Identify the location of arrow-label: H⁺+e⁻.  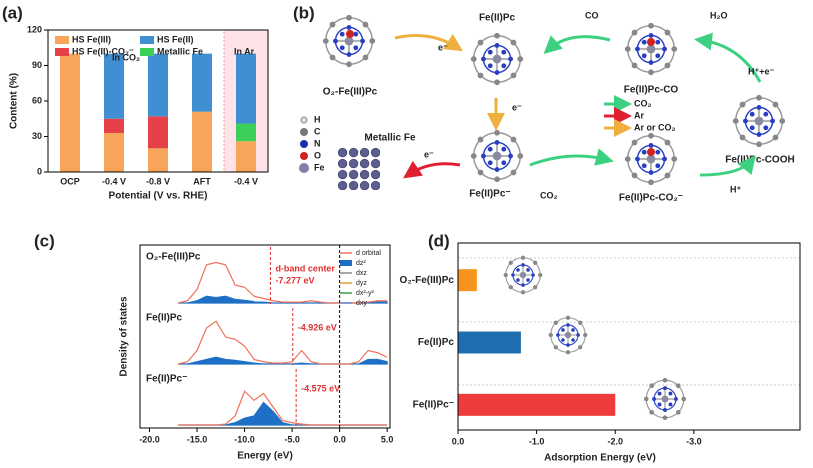
(761, 71).